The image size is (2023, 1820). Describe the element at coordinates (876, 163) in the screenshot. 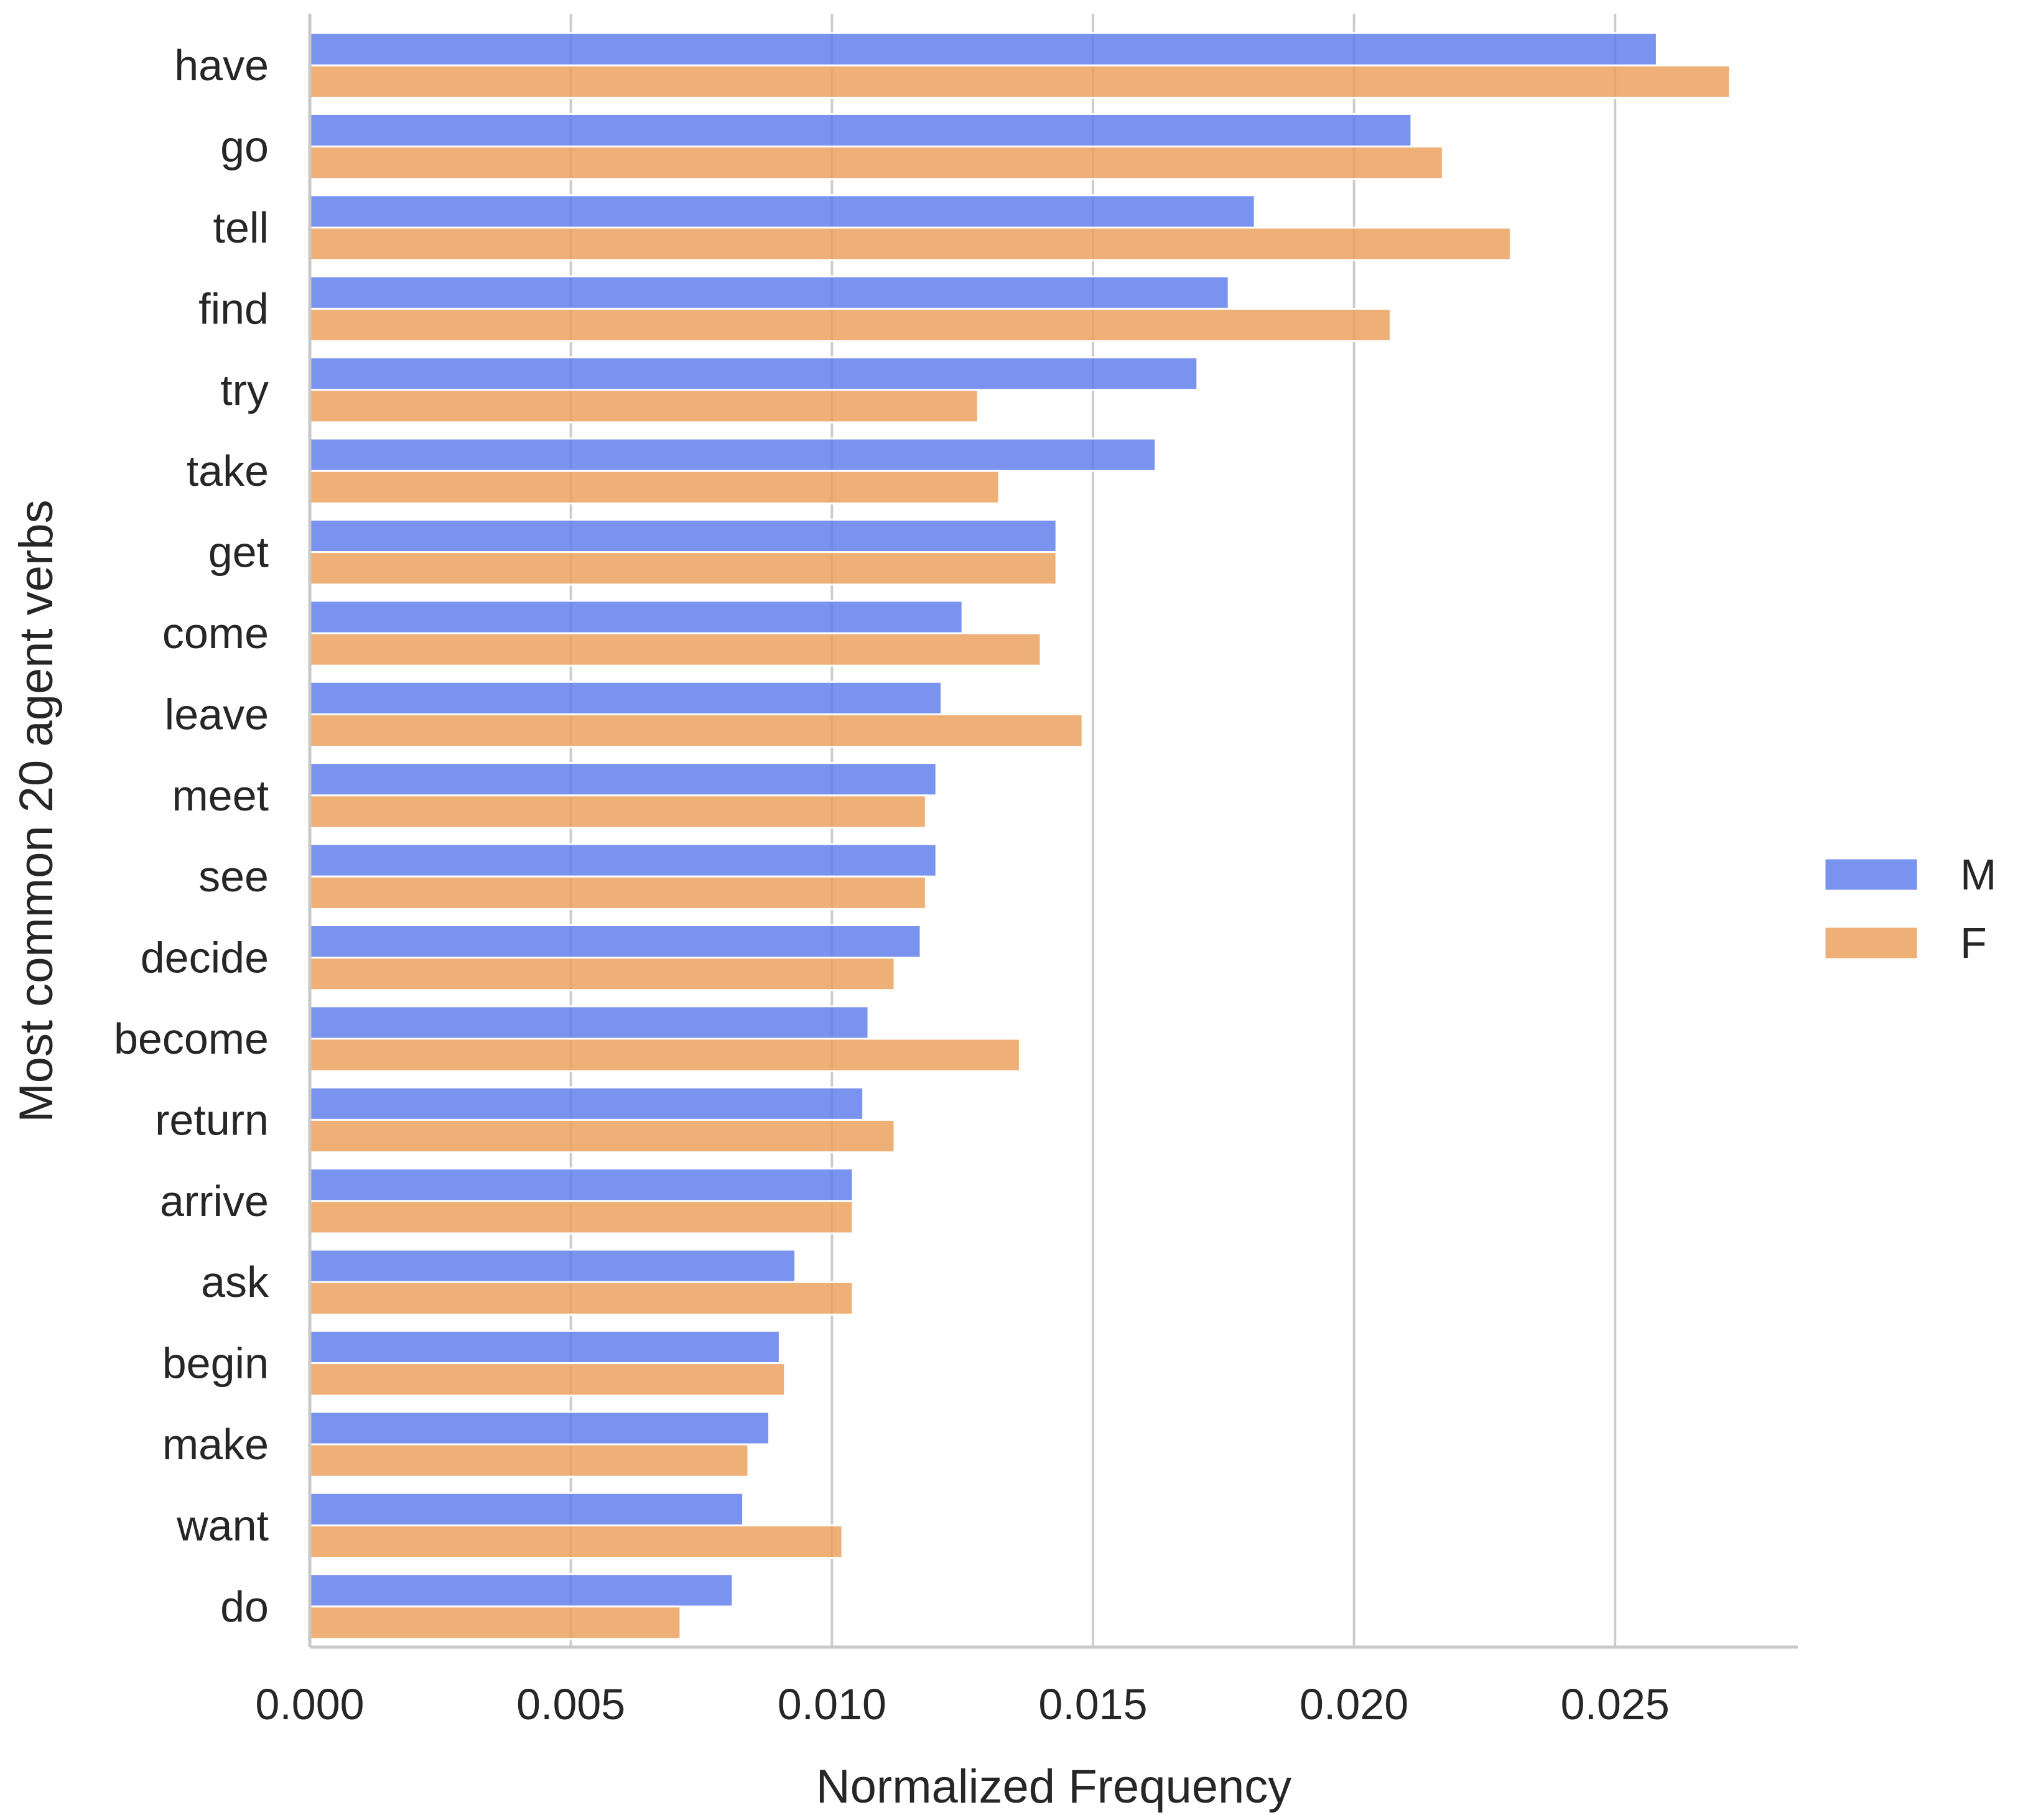

I see `bar-f-go` at that location.